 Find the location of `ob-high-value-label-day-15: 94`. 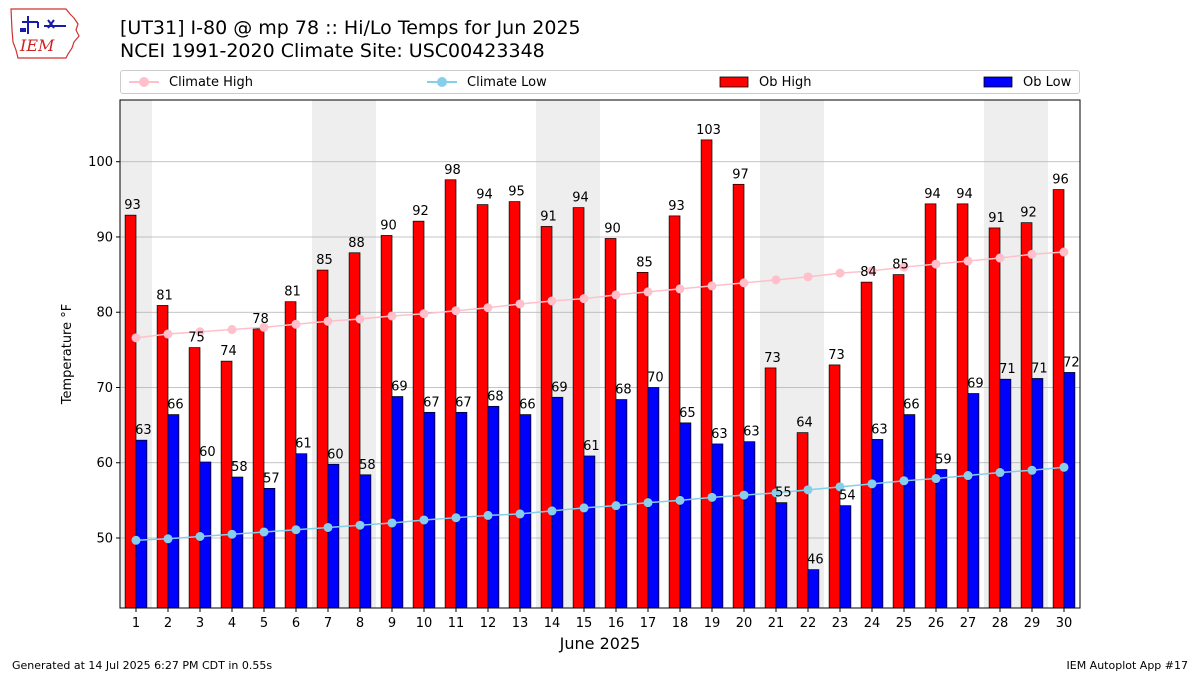

ob-high-value-label-day-15: 94 is located at coordinates (580, 198).